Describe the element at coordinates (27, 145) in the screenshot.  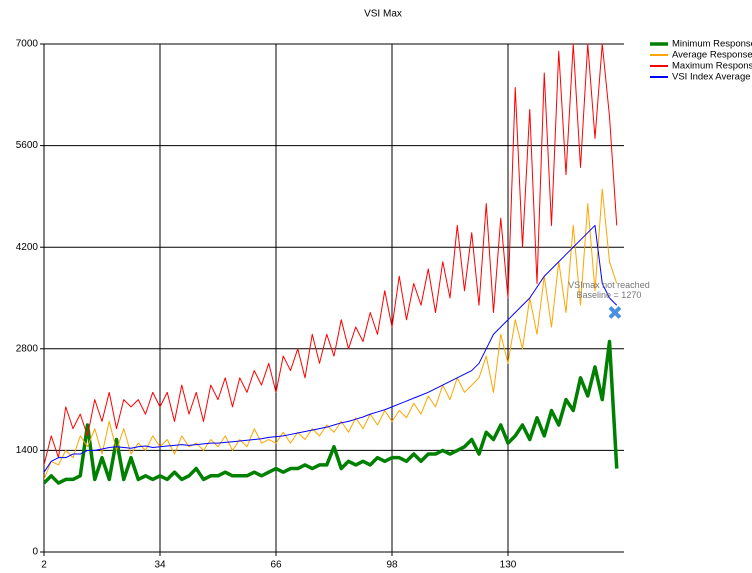
I see `y-tick-label: 5600` at that location.